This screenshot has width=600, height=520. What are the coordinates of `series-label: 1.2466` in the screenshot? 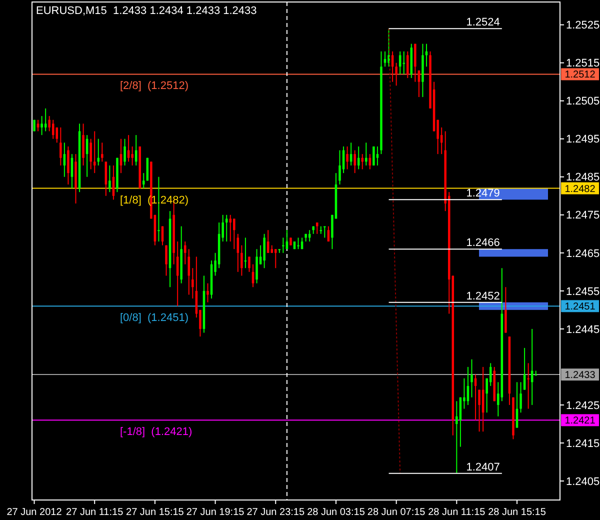 It's located at (483, 243).